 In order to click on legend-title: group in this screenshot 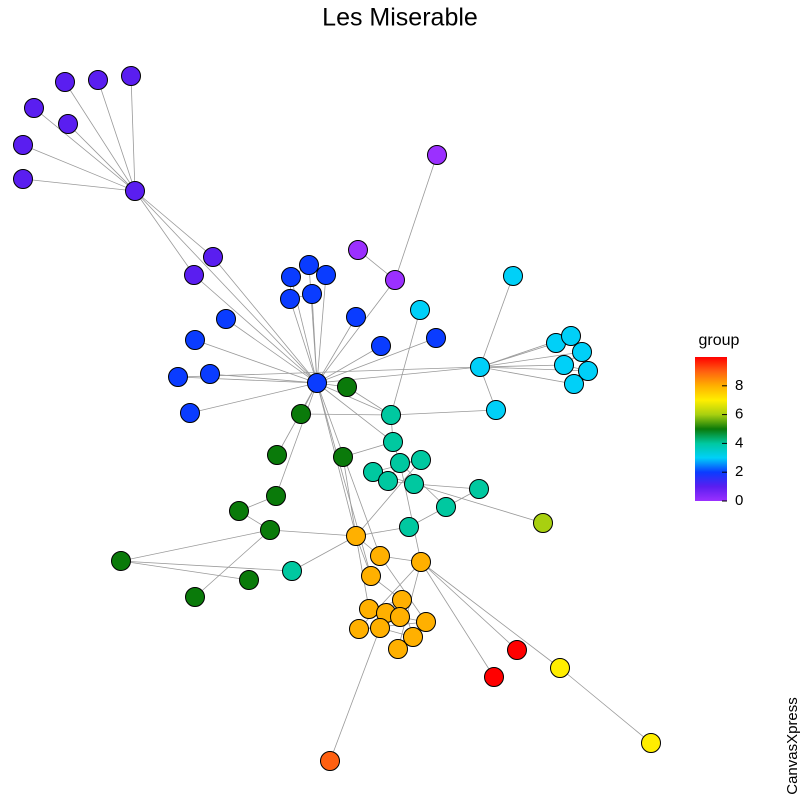, I will do `click(719, 340)`.